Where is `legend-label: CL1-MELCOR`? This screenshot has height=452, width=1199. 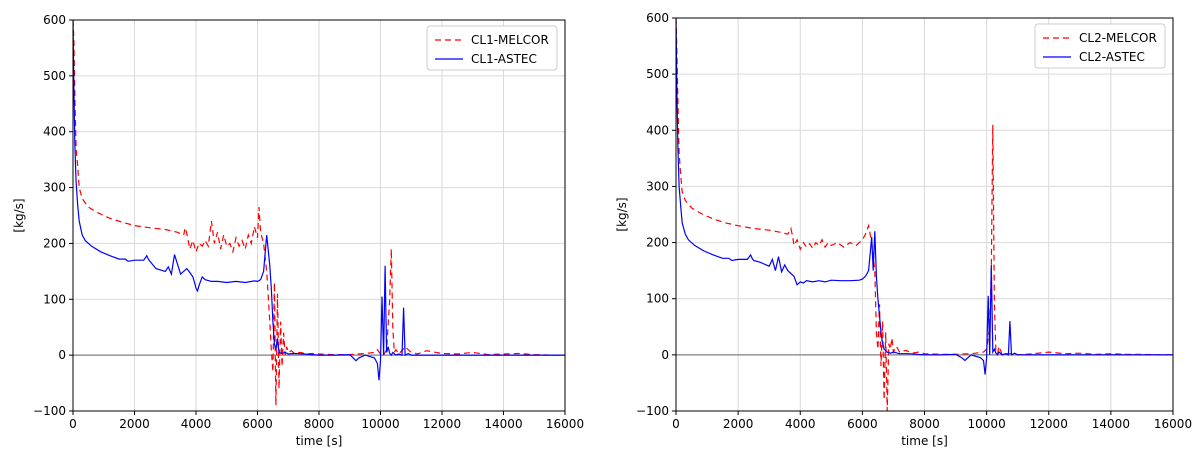 legend-label: CL1-MELCOR is located at coordinates (510, 40).